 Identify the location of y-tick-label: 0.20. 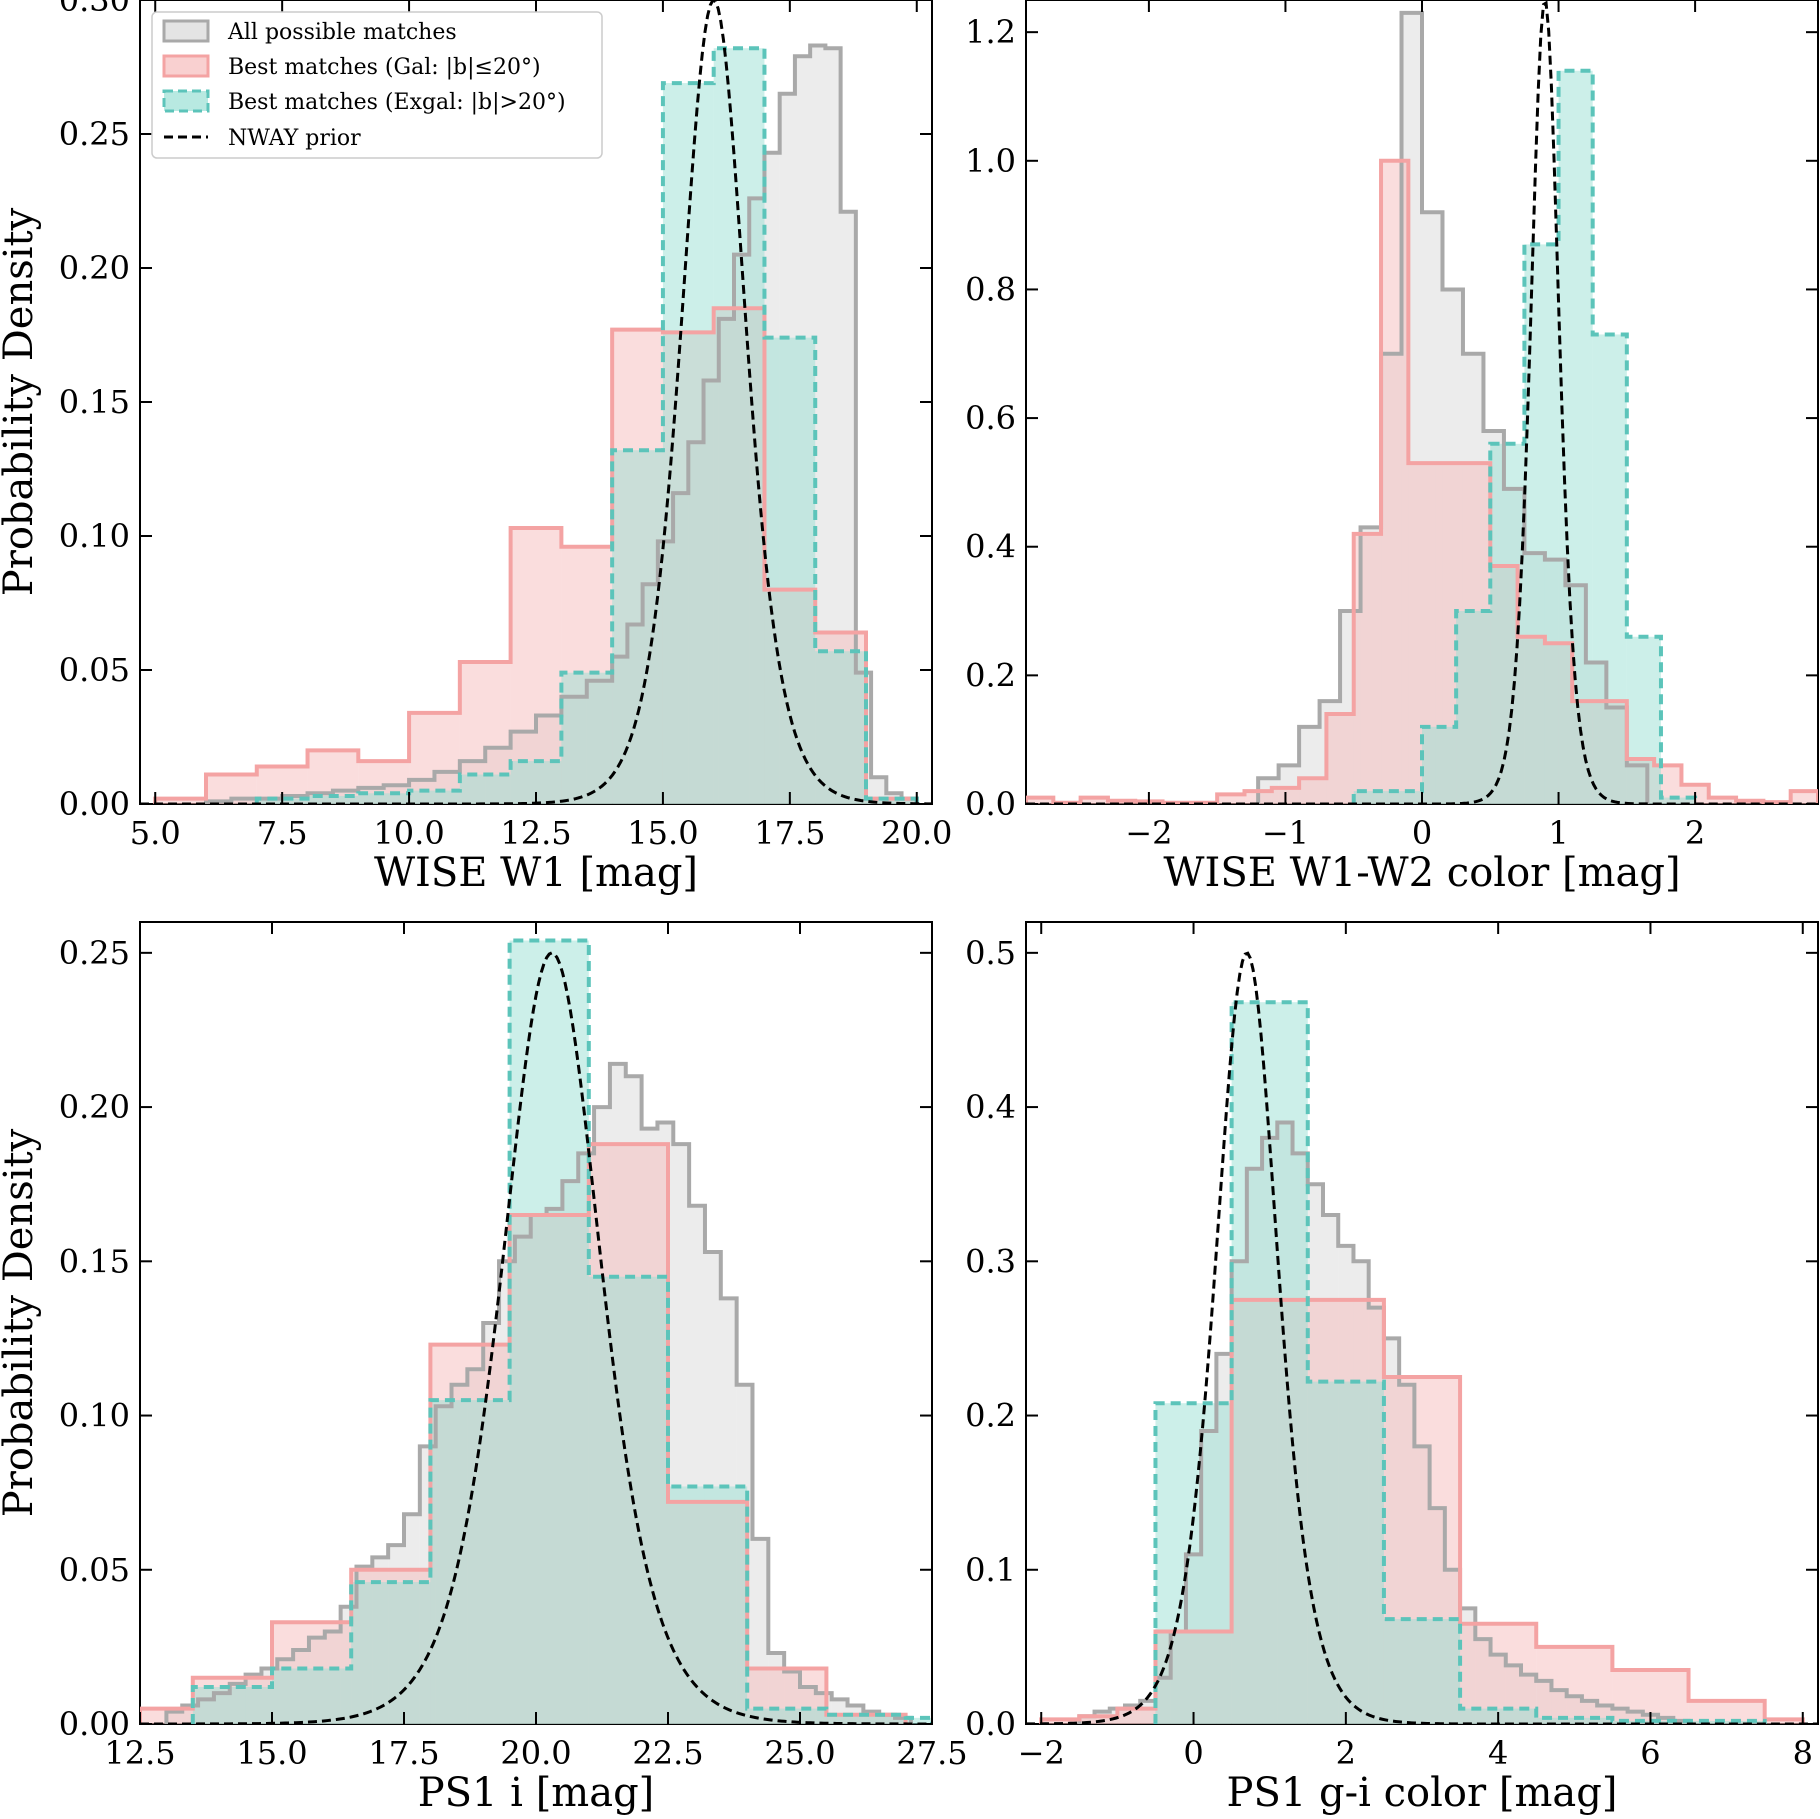
(94, 1107).